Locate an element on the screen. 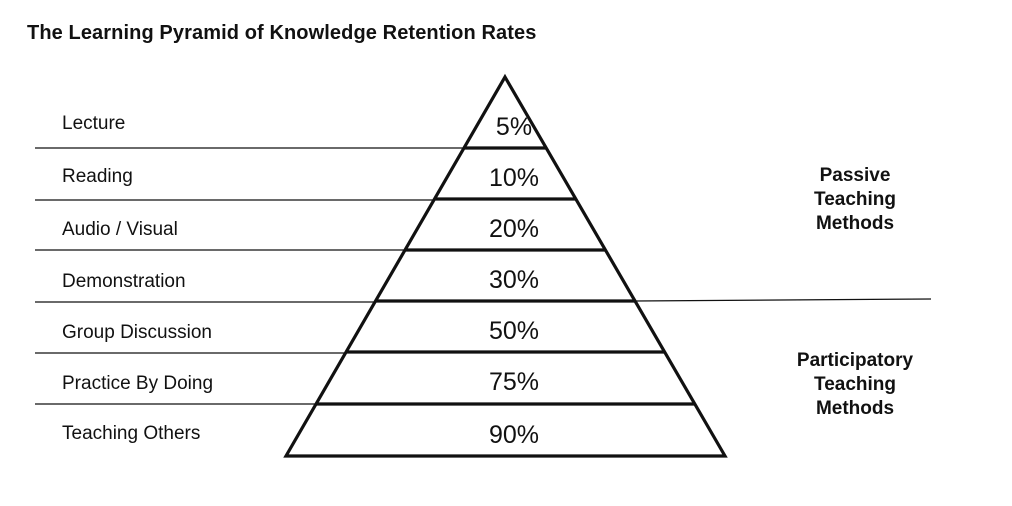  retention-value: 20% is located at coordinates (514, 229).